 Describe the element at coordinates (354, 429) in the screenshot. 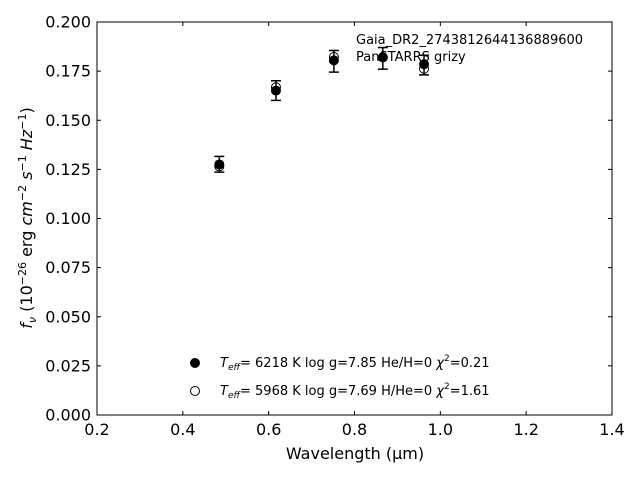

I see `x-tick-label: 0.8` at that location.